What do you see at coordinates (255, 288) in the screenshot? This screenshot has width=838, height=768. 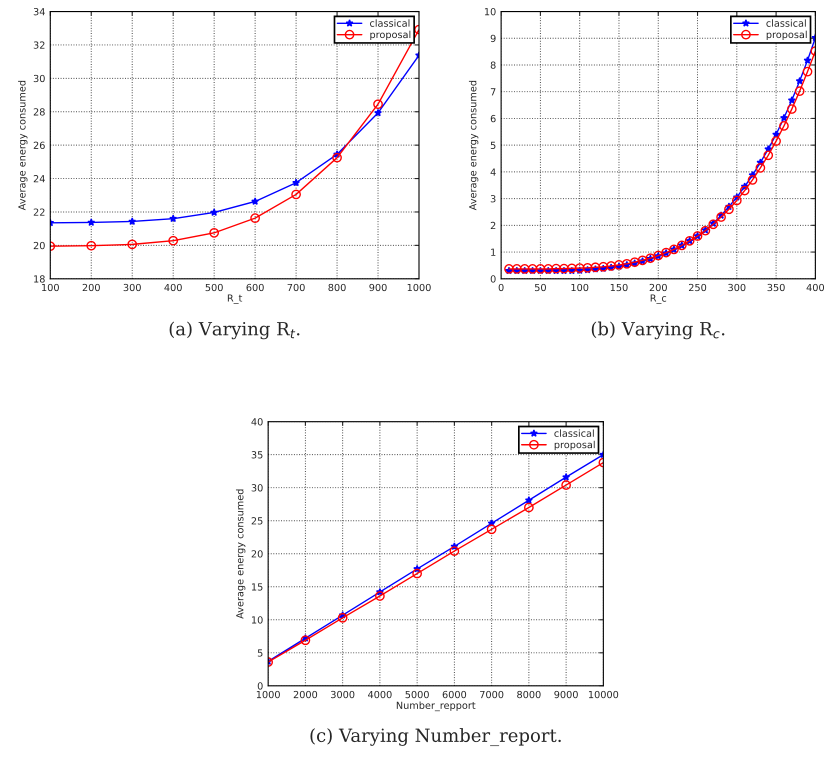 I see `x-tick-label: 600` at bounding box center [255, 288].